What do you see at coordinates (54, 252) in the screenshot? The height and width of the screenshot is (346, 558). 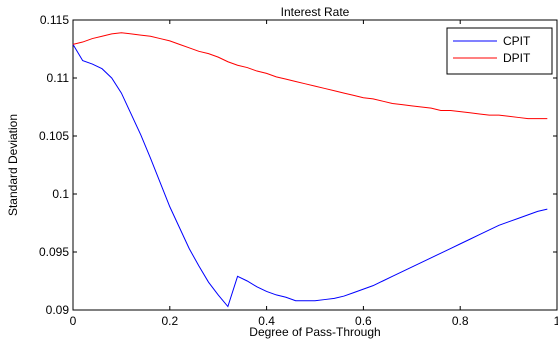 I see `y-tick-label: 0.095` at bounding box center [54, 252].